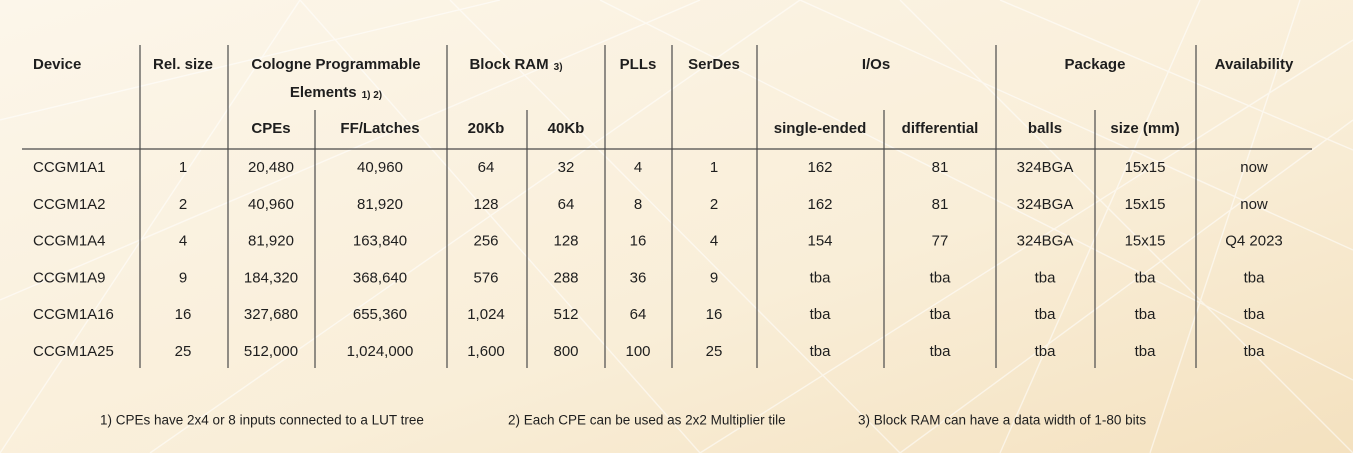 This screenshot has height=453, width=1353. What do you see at coordinates (1144, 128) in the screenshot?
I see `sub-header: size (mm)` at bounding box center [1144, 128].